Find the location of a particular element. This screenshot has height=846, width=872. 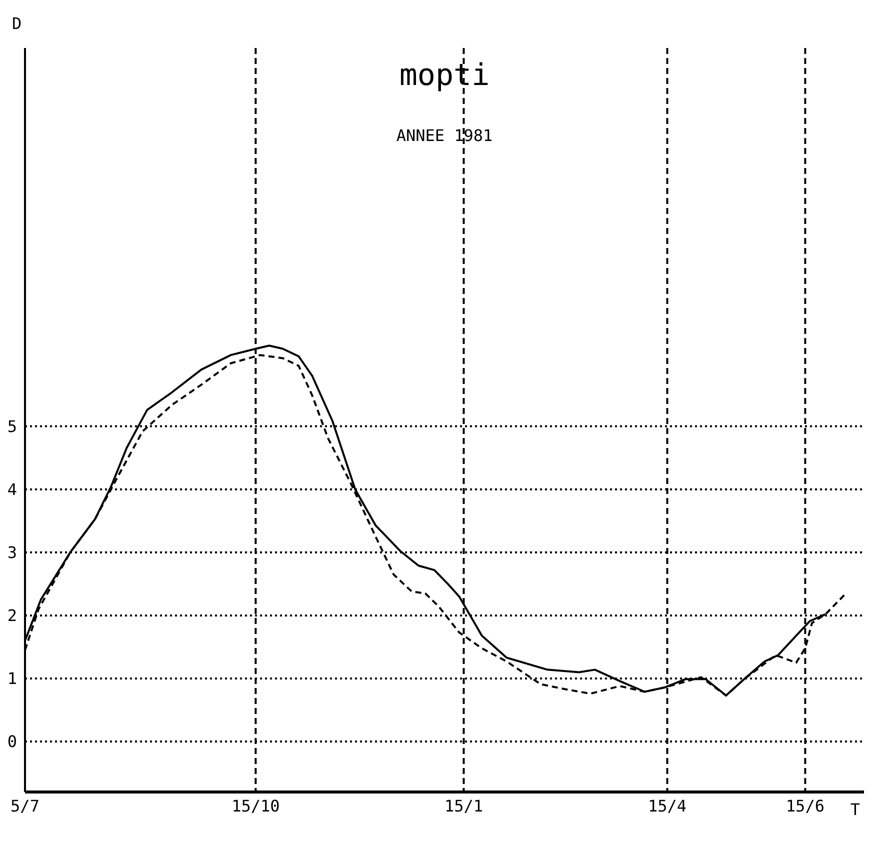

chart-title: mopti is located at coordinates (444, 75).